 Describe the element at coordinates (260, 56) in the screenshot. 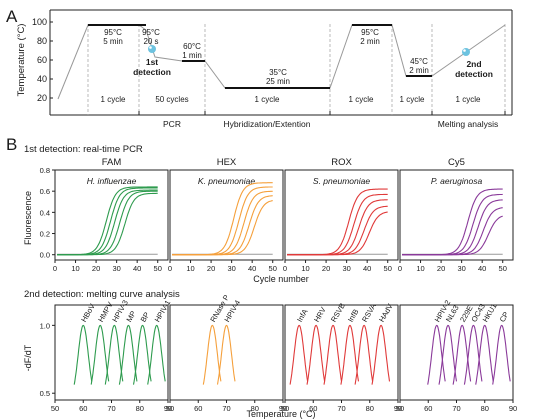

I see `temperature-holds` at that location.